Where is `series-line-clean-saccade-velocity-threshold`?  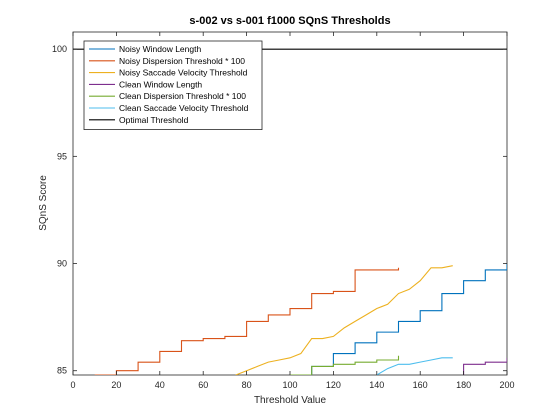 series-line-clean-saccade-velocity-threshold is located at coordinates (414, 366).